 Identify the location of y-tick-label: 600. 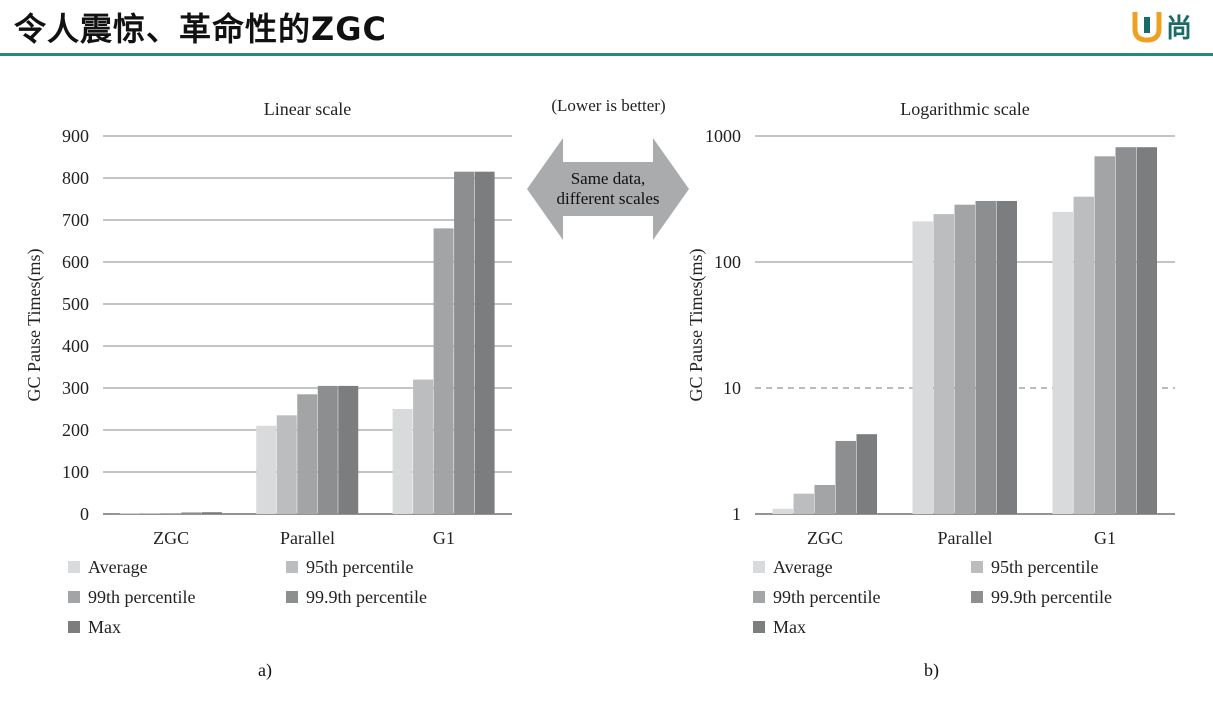
(75, 262).